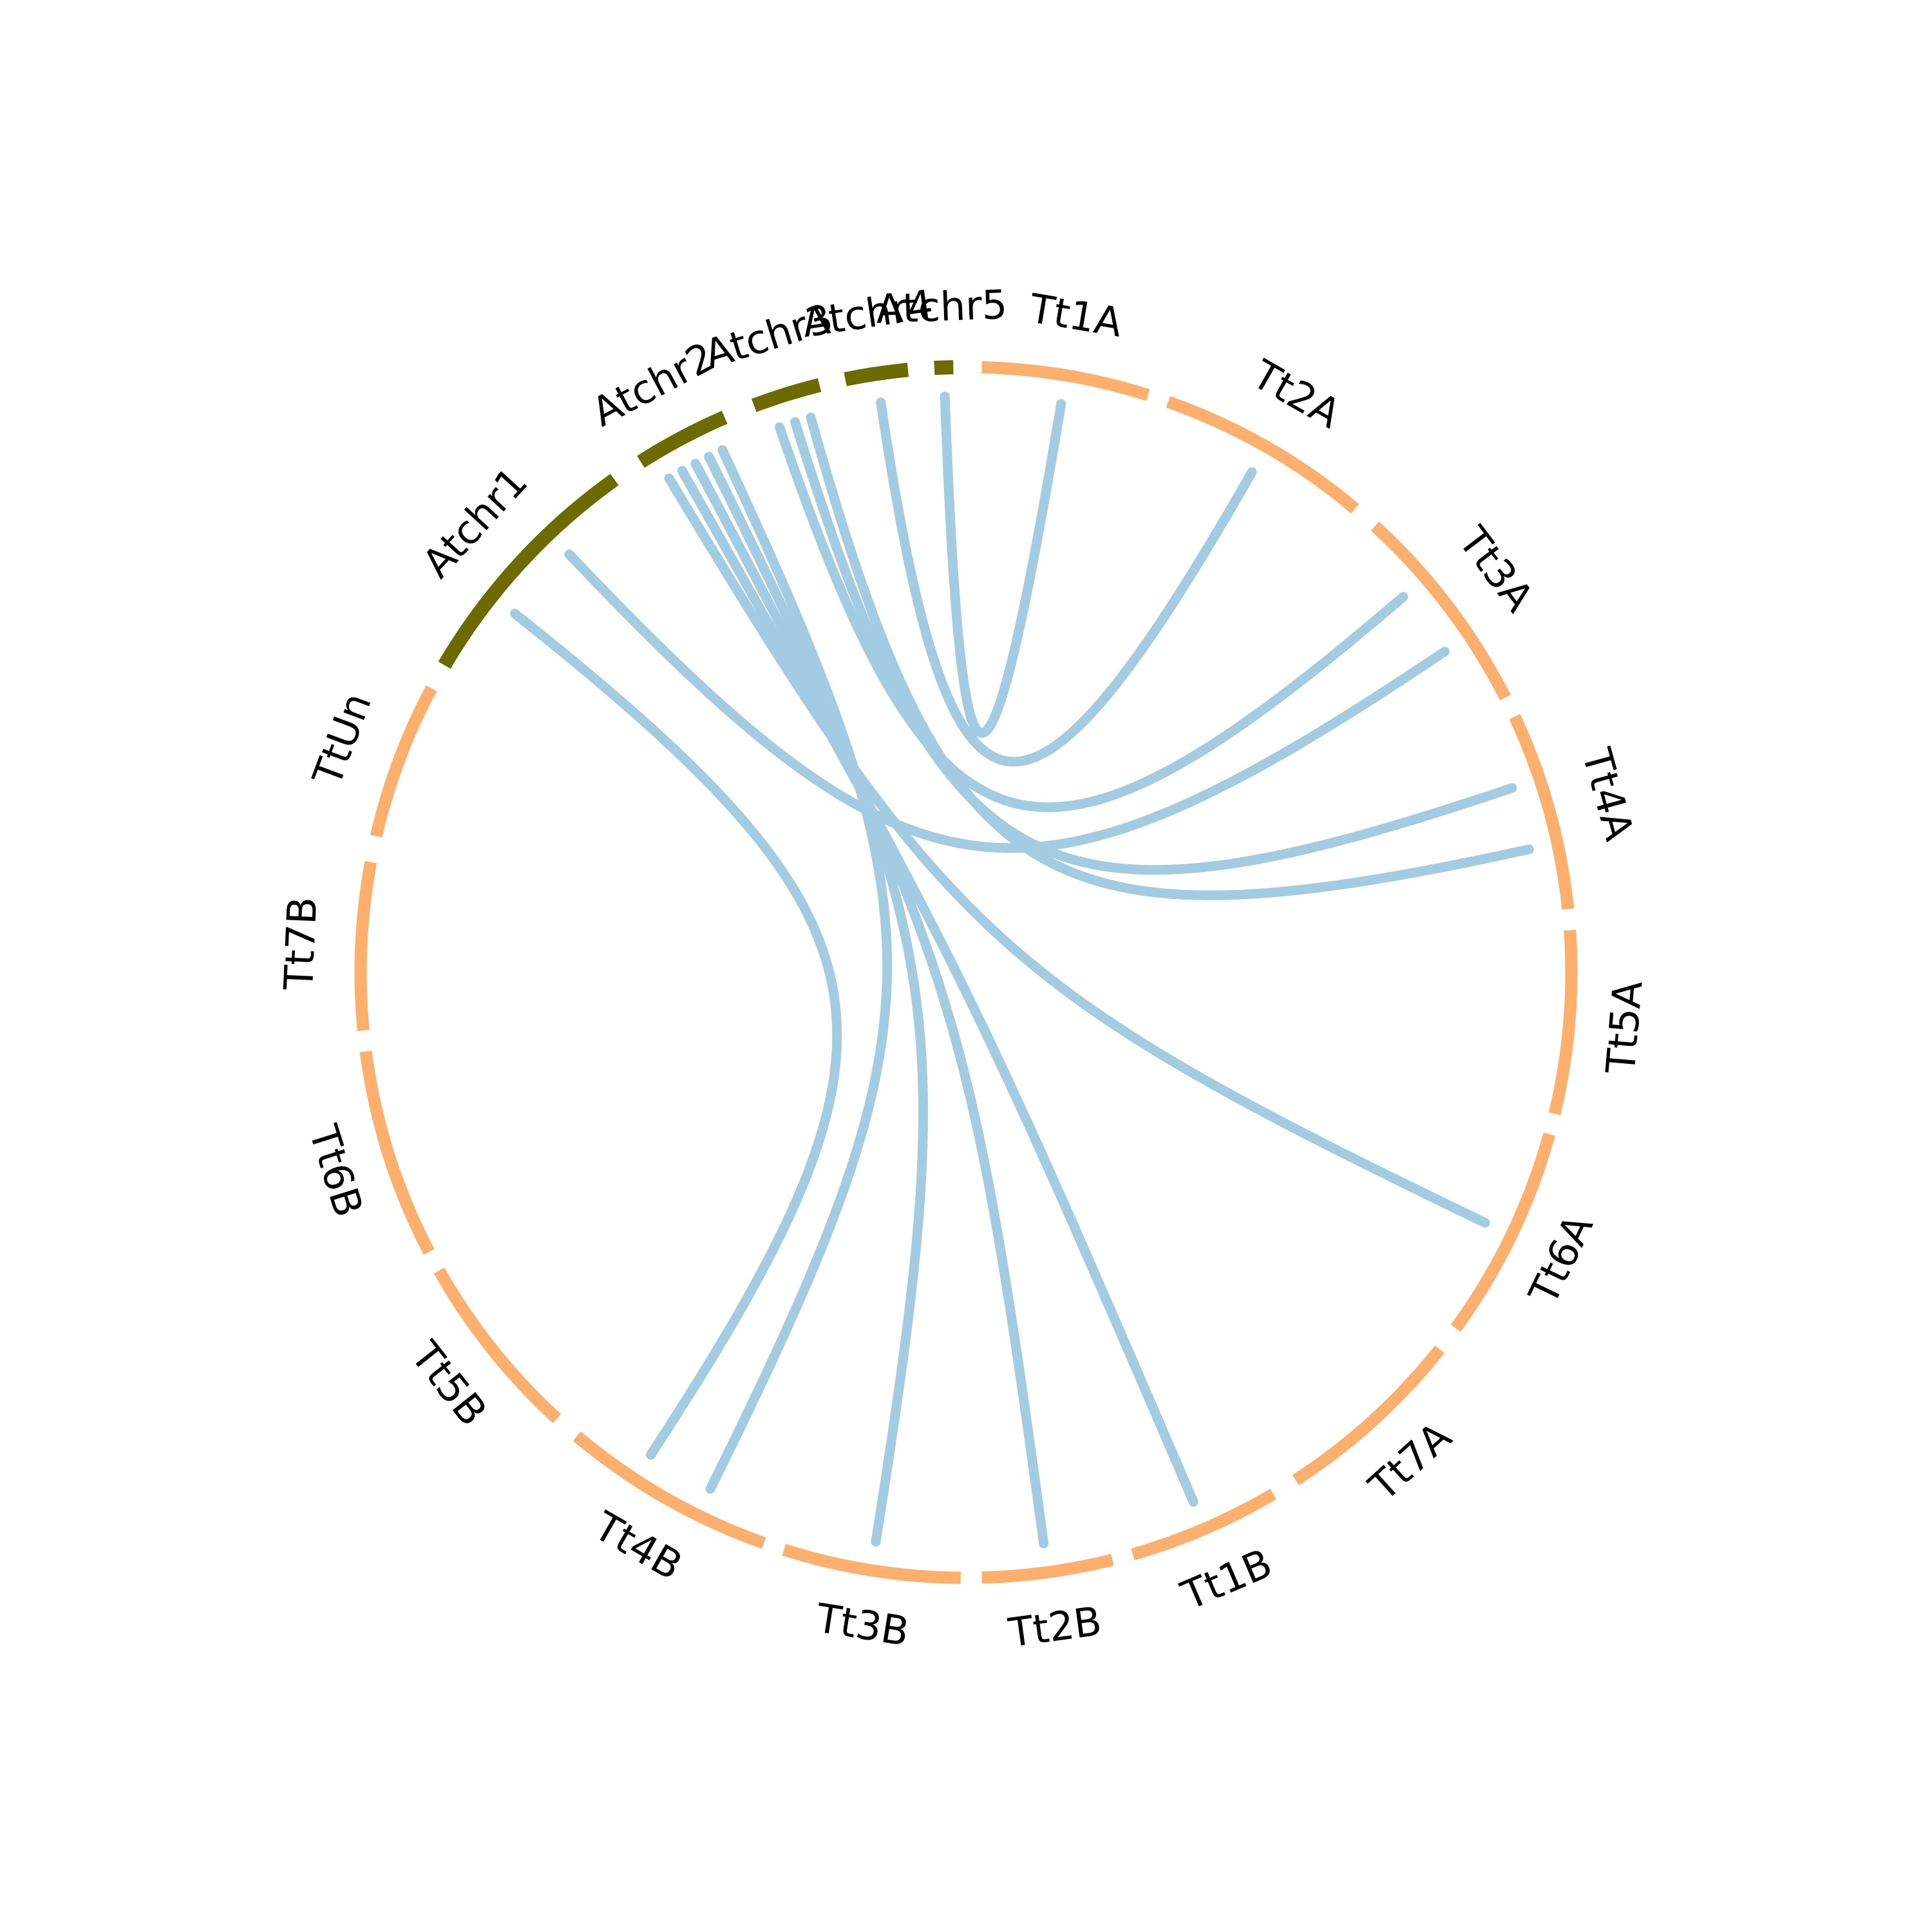  What do you see at coordinates (1563, 1022) in the screenshot?
I see `segment-tt5a` at bounding box center [1563, 1022].